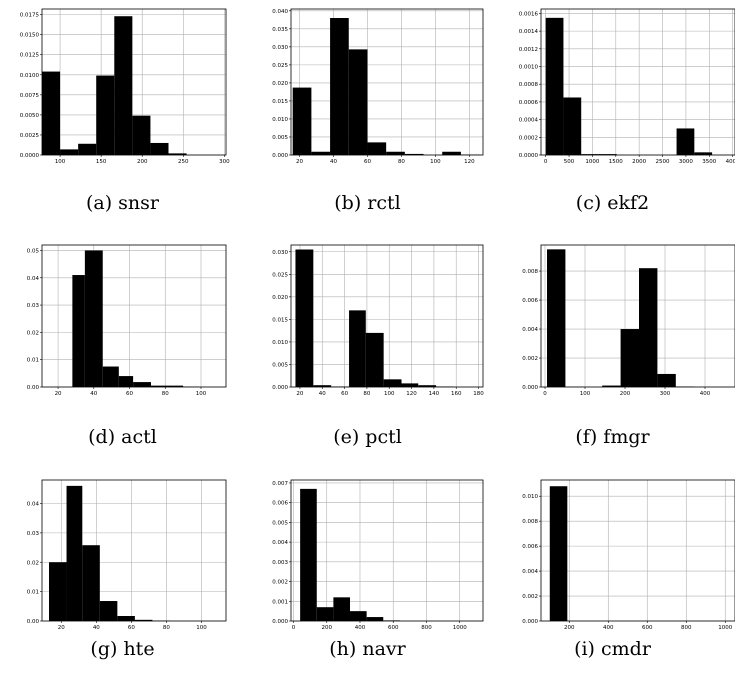 This screenshot has height=691, width=735. I want to click on panel-caption: (i) cmdr, so click(612, 649).